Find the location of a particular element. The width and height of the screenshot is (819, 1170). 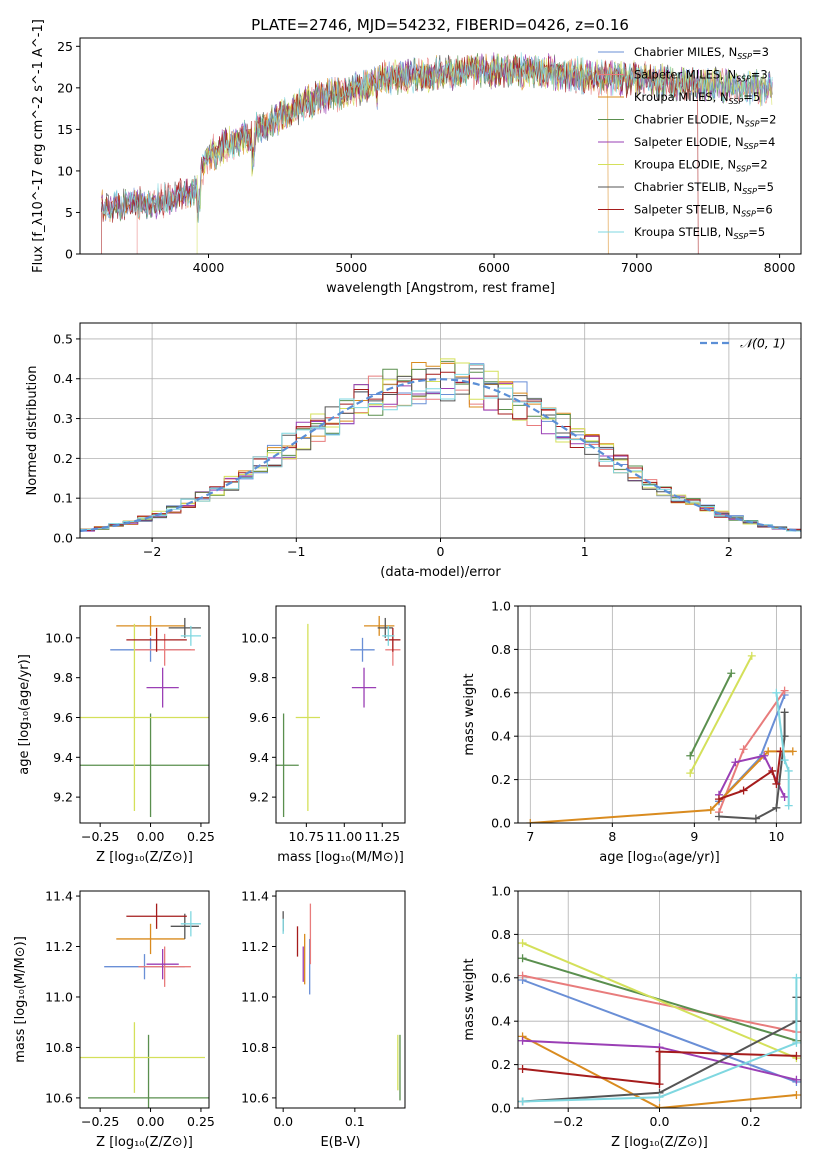

y-axis-label: age [log₁₀(age/yr)] is located at coordinates (24, 714).